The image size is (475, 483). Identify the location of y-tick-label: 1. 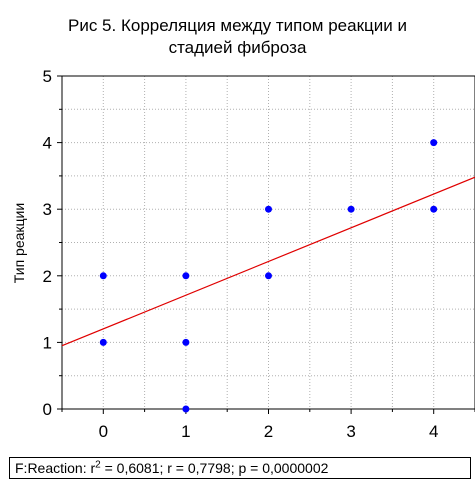
(47, 342).